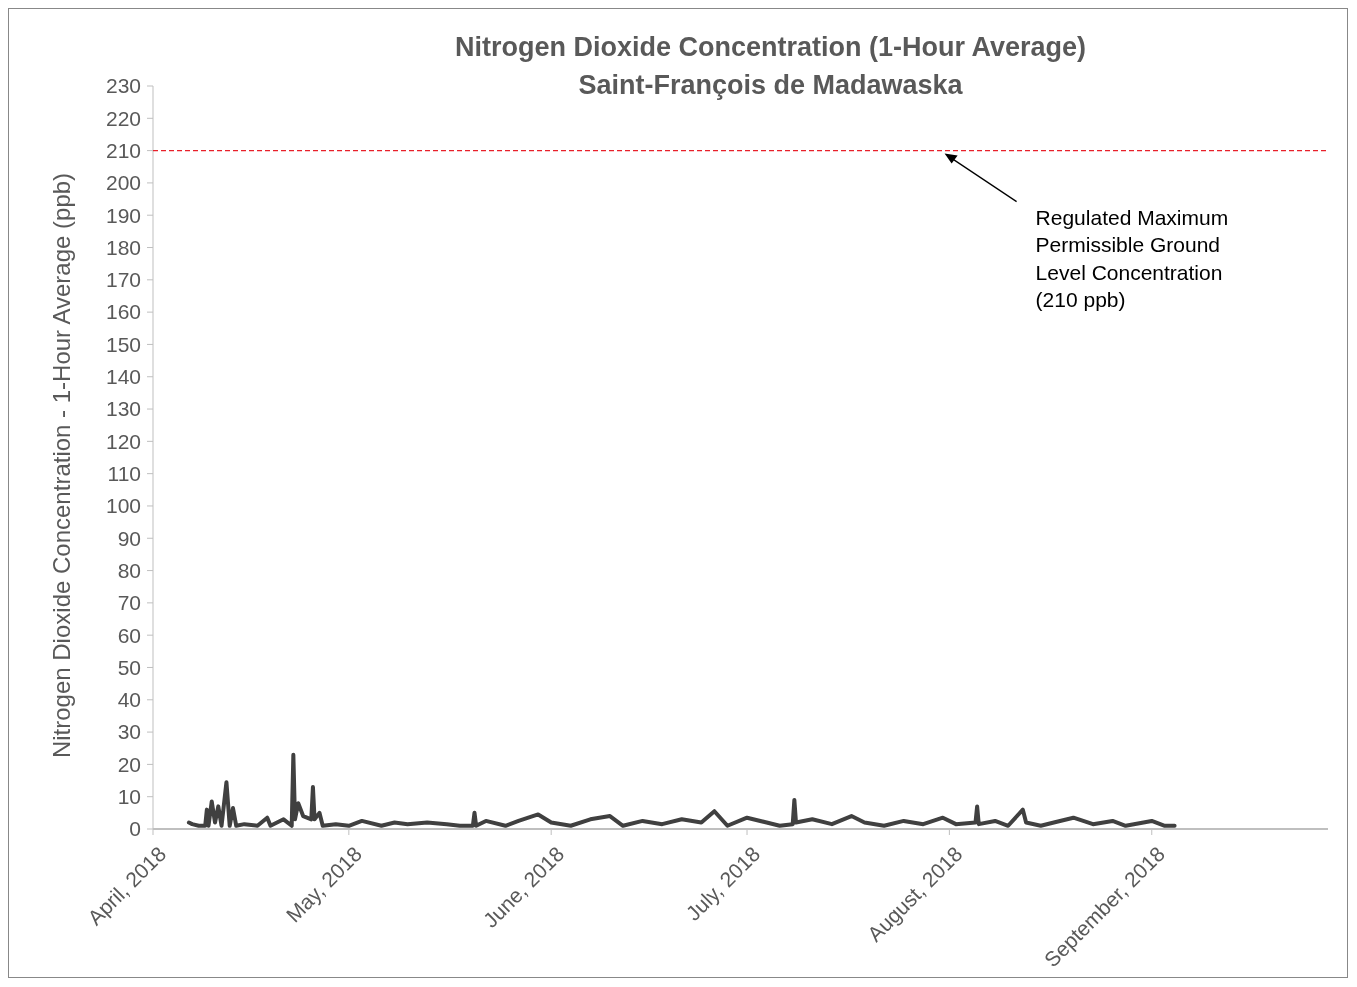 Image resolution: width=1357 pixels, height=987 pixels. Describe the element at coordinates (123, 506) in the screenshot. I see `y-tick-label: 100` at that location.